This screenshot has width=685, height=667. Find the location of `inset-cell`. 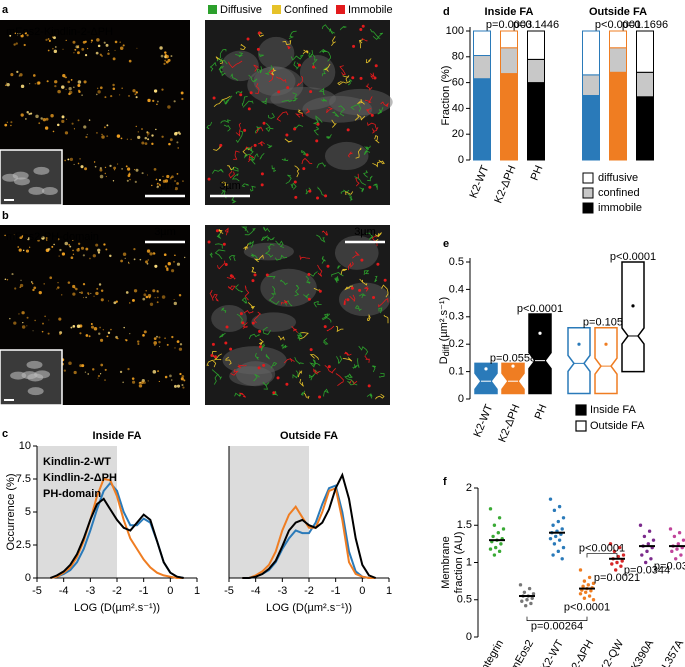

inset-cell is located at coordinates (35, 391).